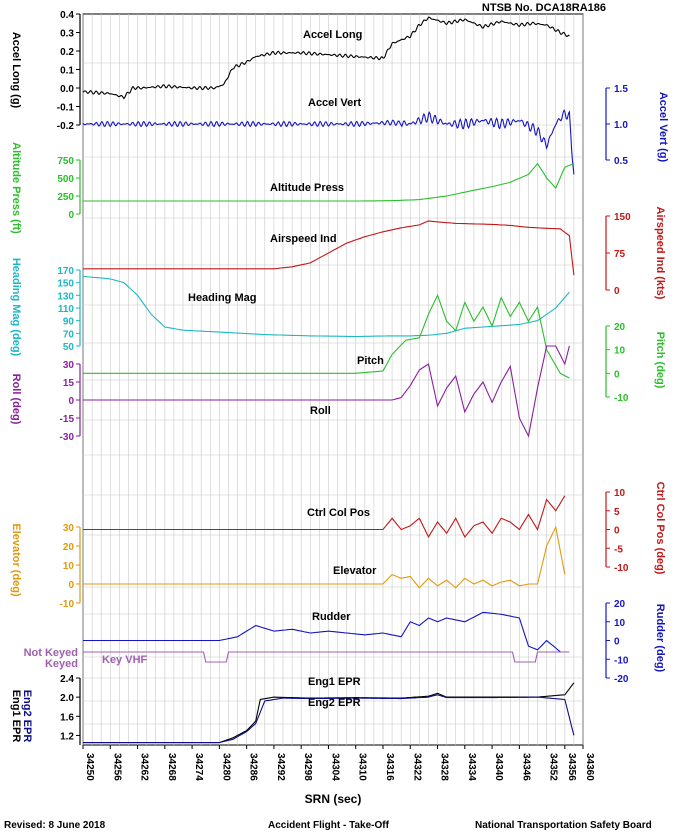  I want to click on series-ctrl-col-pos, so click(324, 517).